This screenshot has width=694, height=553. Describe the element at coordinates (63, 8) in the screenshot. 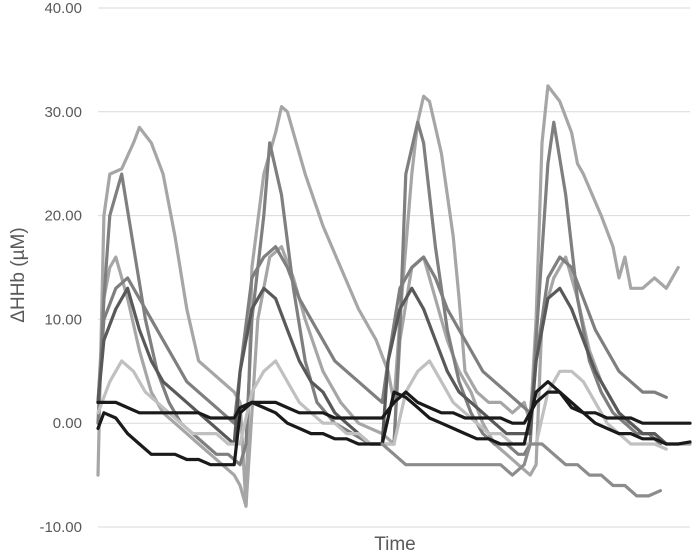

I see `y-tick-label: 40.00` at that location.